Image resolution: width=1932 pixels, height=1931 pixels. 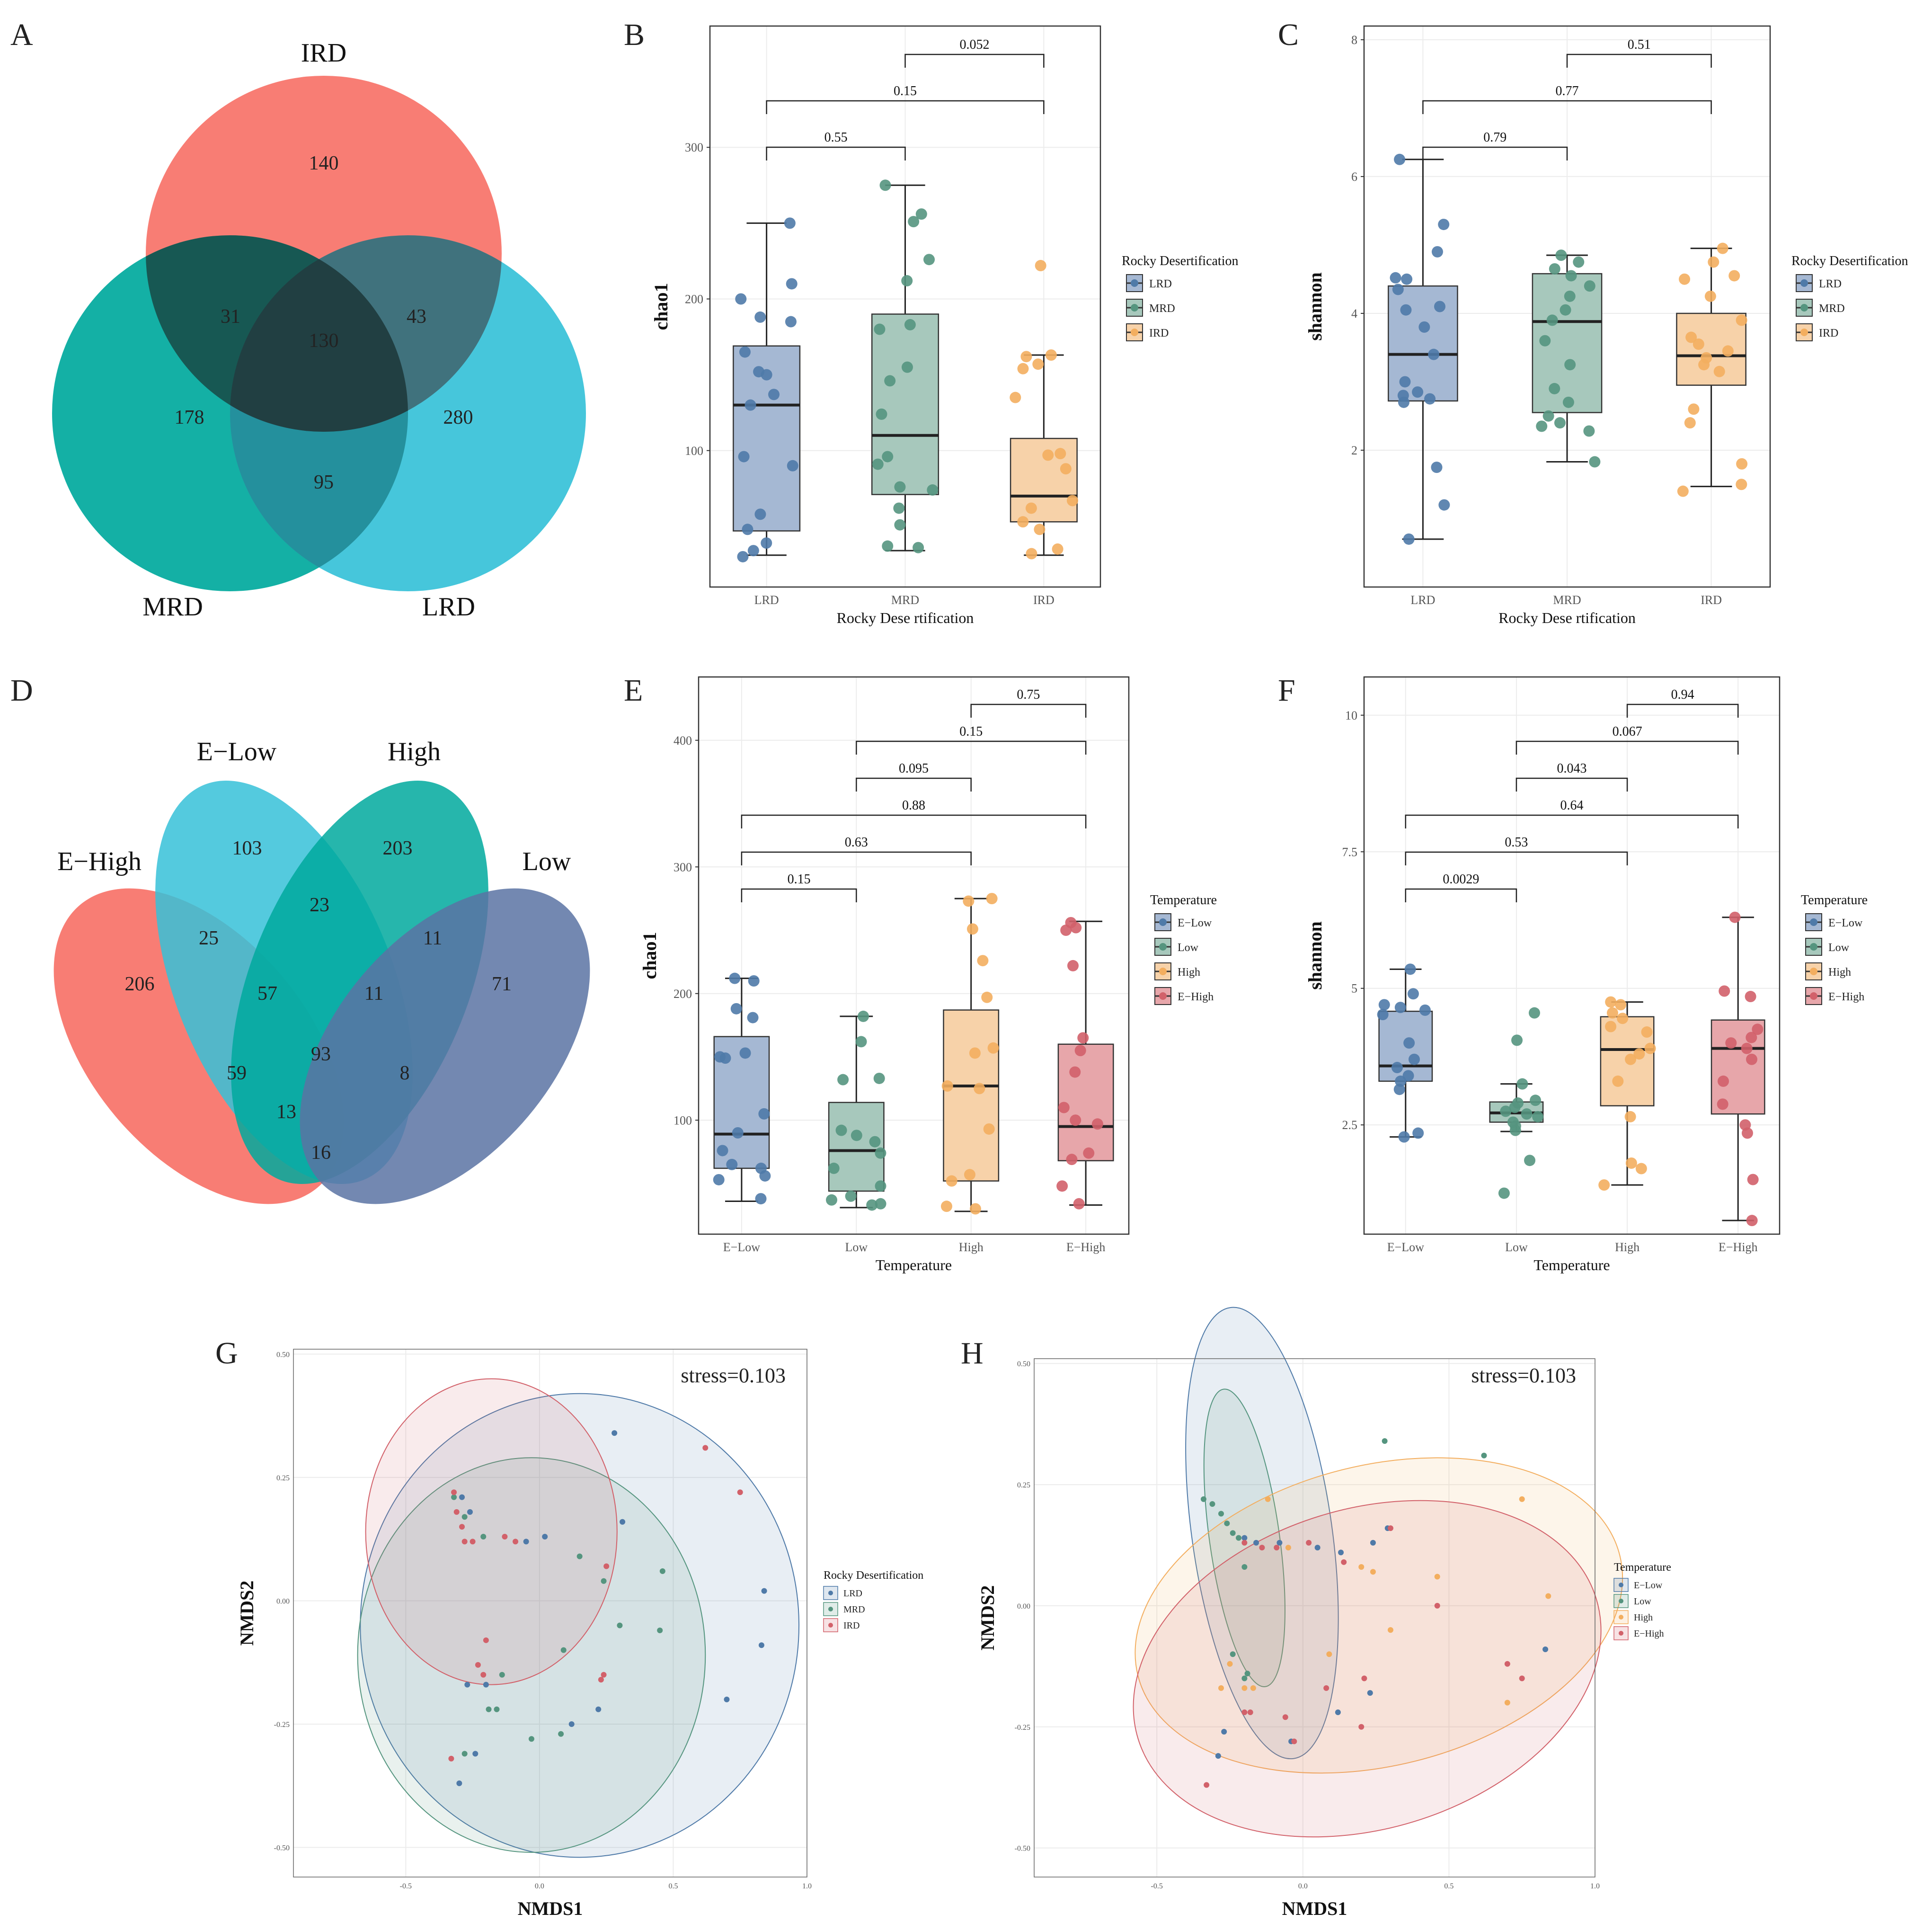 I want to click on y-tick-label: 10, so click(x=1351, y=715).